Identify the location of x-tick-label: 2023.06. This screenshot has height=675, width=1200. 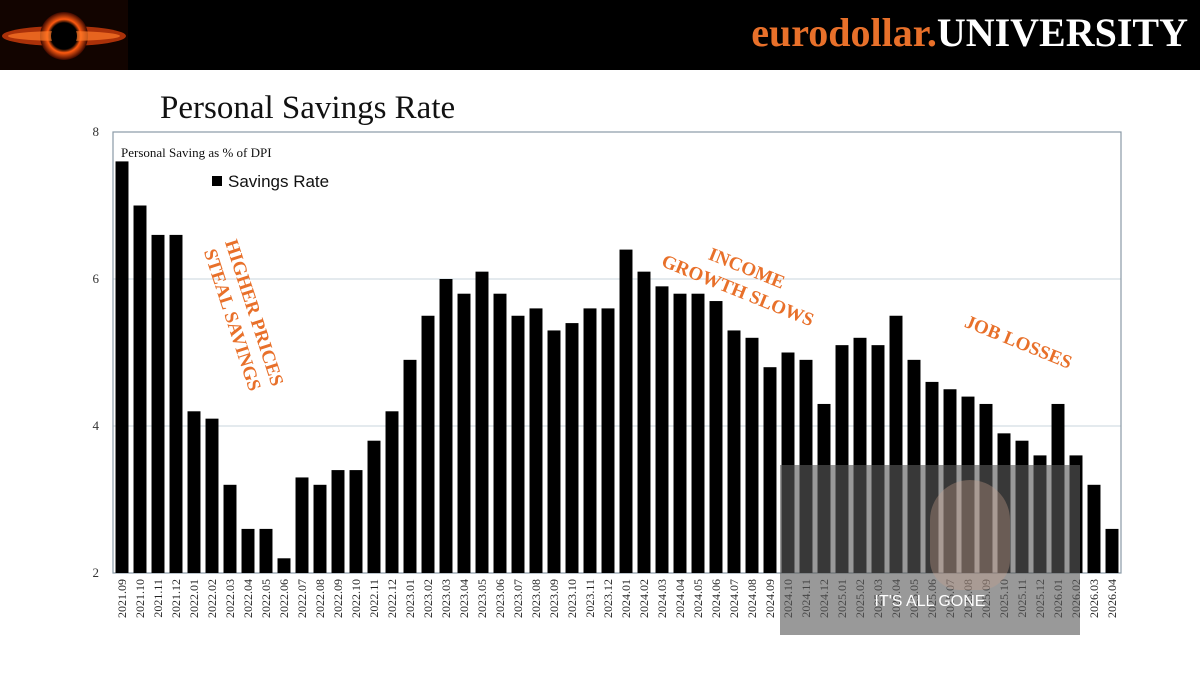
(500, 598).